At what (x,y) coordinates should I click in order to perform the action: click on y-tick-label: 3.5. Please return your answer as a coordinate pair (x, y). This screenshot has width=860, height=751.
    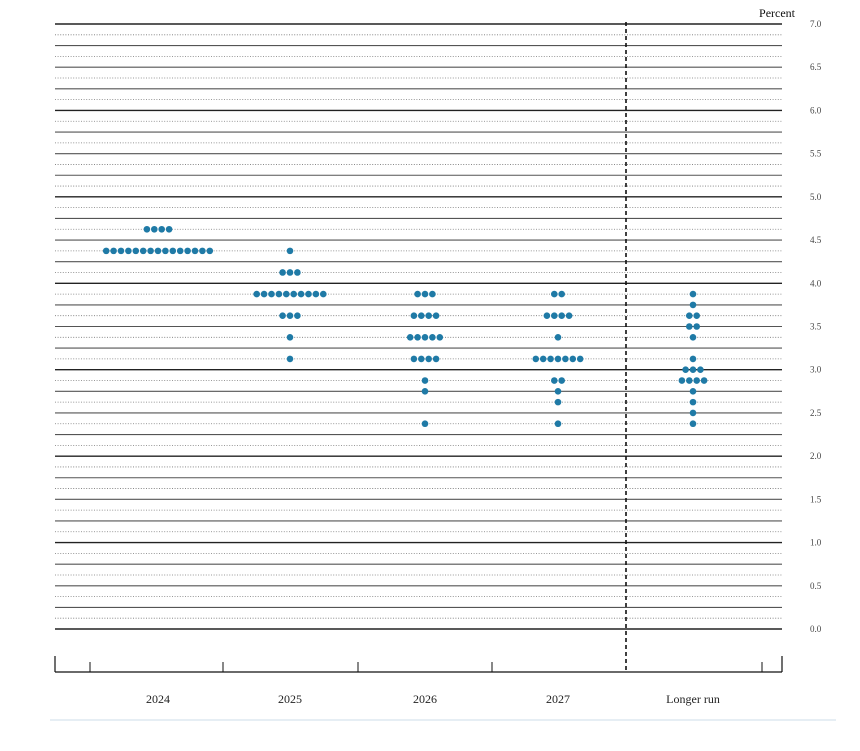
    Looking at the image, I should click on (816, 327).